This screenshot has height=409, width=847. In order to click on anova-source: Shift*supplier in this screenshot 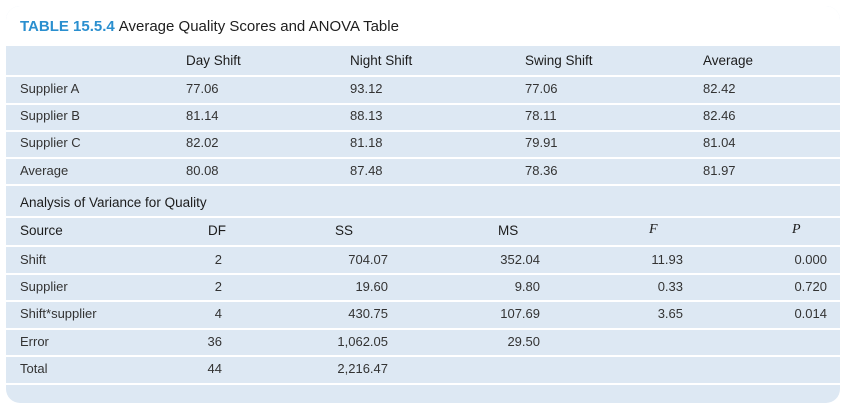, I will do `click(58, 313)`.